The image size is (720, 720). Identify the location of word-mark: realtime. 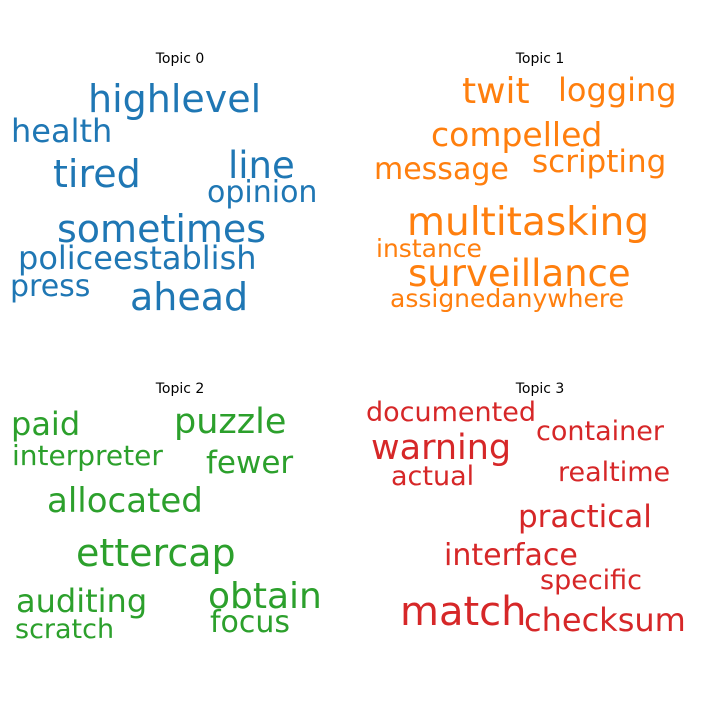
(614, 472).